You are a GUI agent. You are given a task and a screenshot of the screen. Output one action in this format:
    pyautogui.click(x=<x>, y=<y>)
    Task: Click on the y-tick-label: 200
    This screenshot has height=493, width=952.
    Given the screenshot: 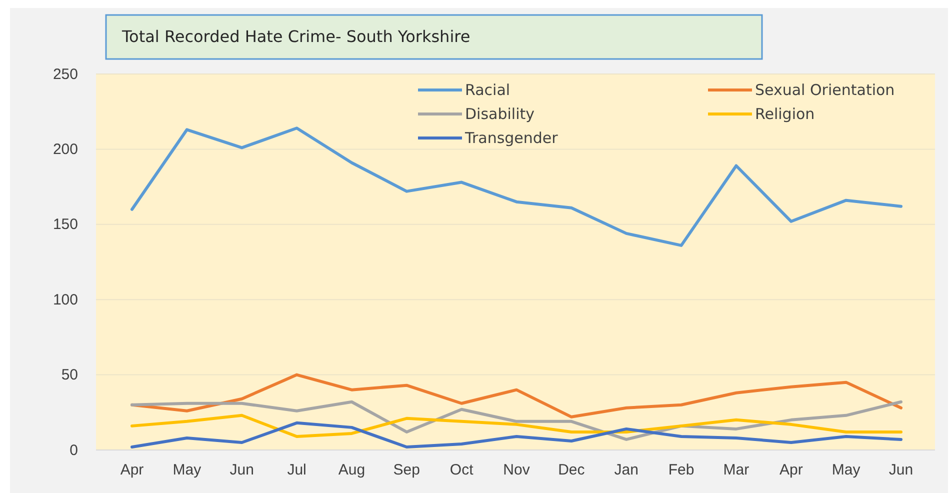 What is the action you would take?
    pyautogui.click(x=65, y=149)
    